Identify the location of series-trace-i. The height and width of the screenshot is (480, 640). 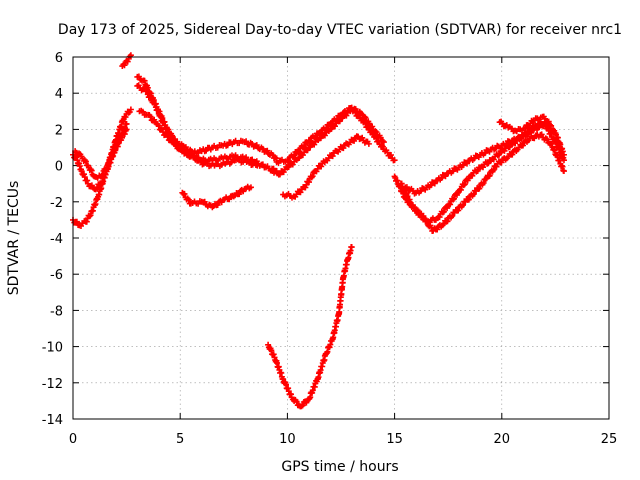
(330, 135).